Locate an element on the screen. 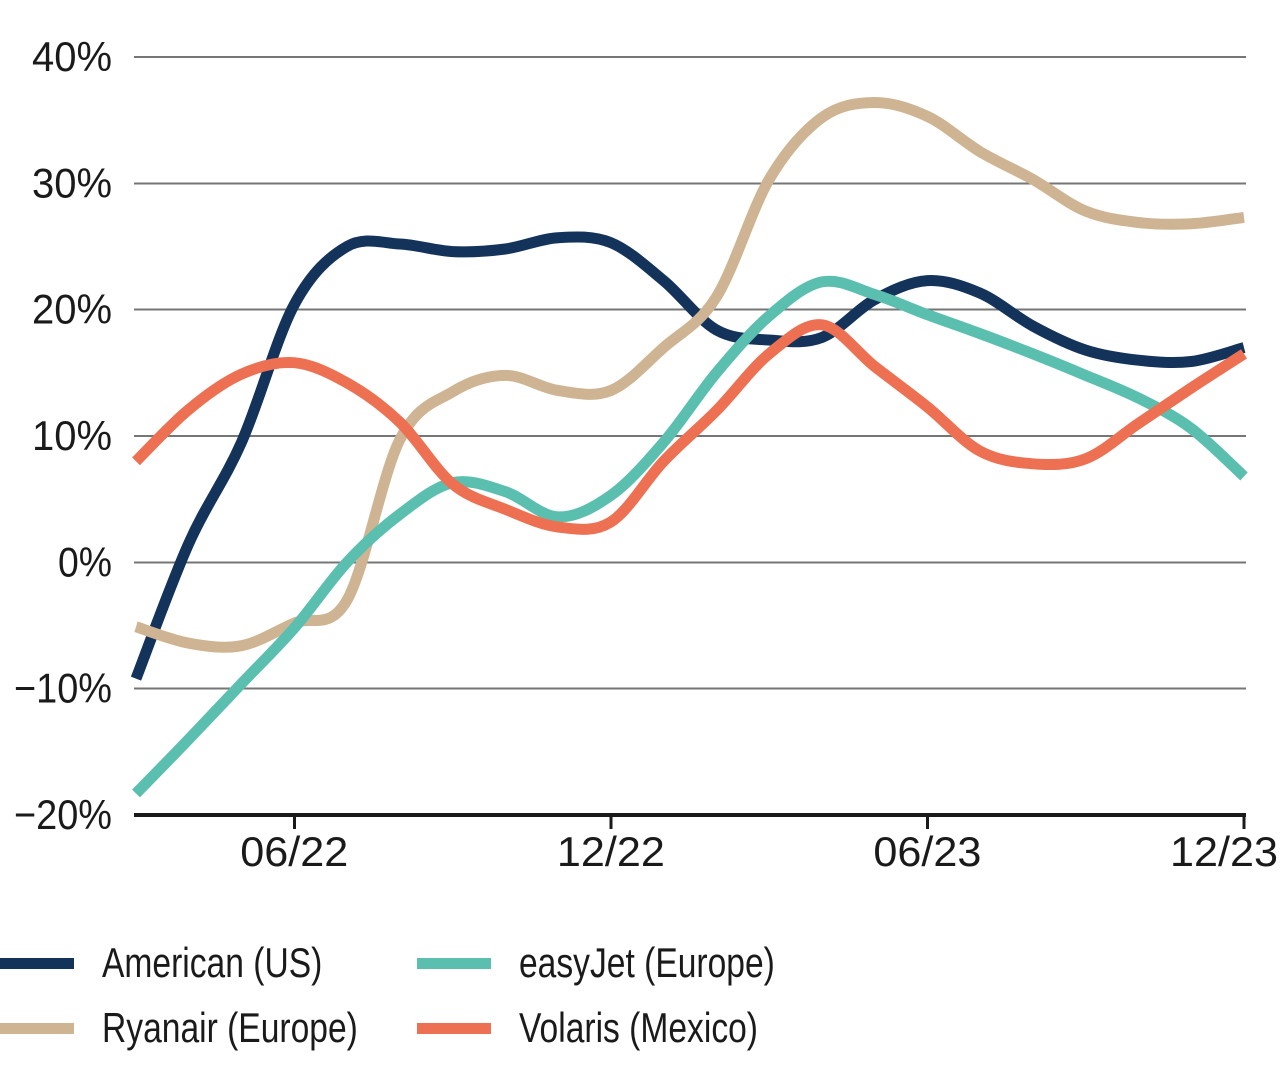 This screenshot has height=1084, width=1280. legend-item-american: American (US) is located at coordinates (188, 963).